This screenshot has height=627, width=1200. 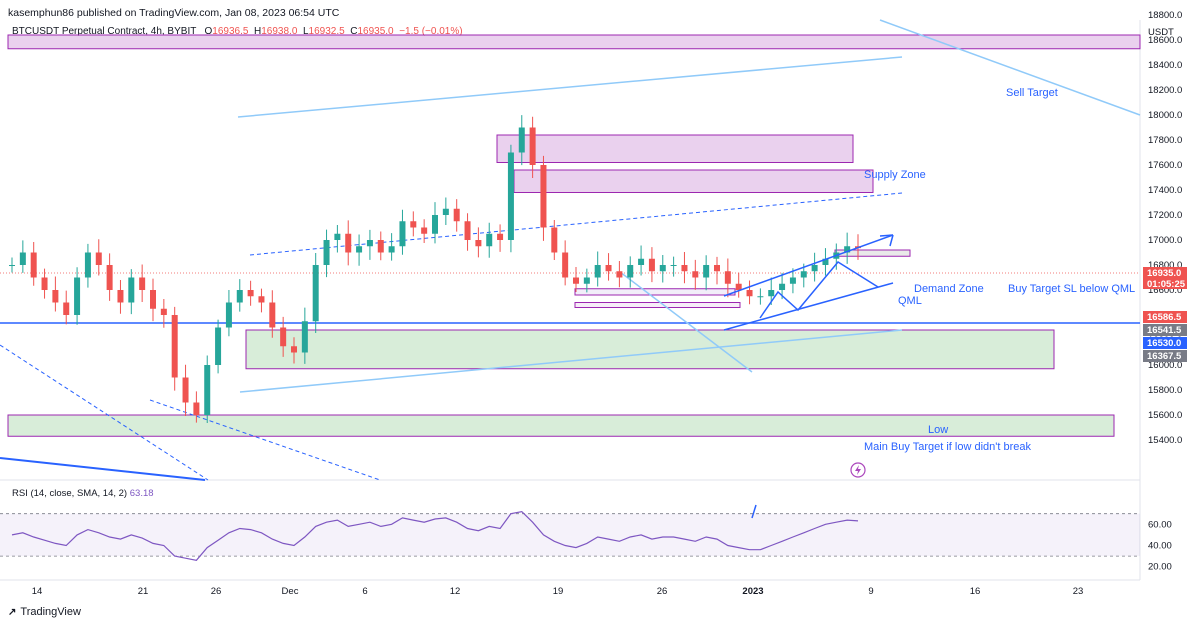 What do you see at coordinates (1165, 15) in the screenshot?
I see `price-tick: 18800.0` at bounding box center [1165, 15].